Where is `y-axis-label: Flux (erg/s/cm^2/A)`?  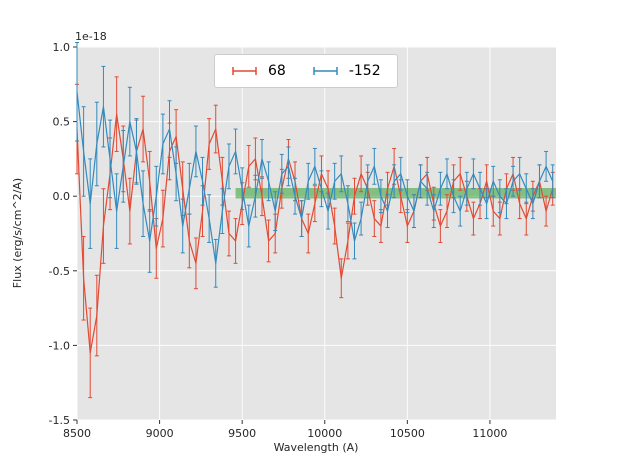
y-axis-label: Flux (erg/s/cm^2/A) is located at coordinates (17, 233).